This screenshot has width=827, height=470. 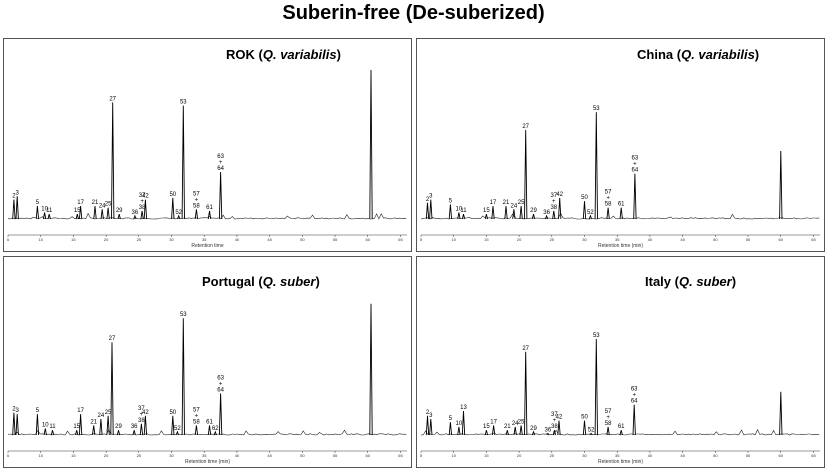 I want to click on x-tick-label: 50, so click(x=715, y=239).